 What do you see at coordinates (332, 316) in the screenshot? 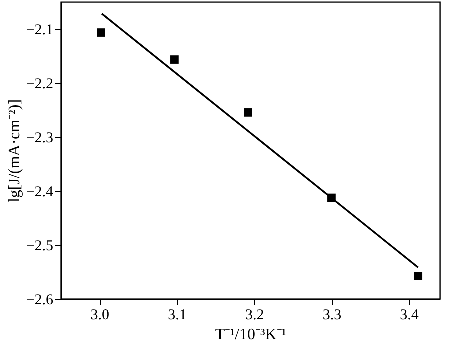
I see `x-tick-label: 3.3` at bounding box center [332, 316].